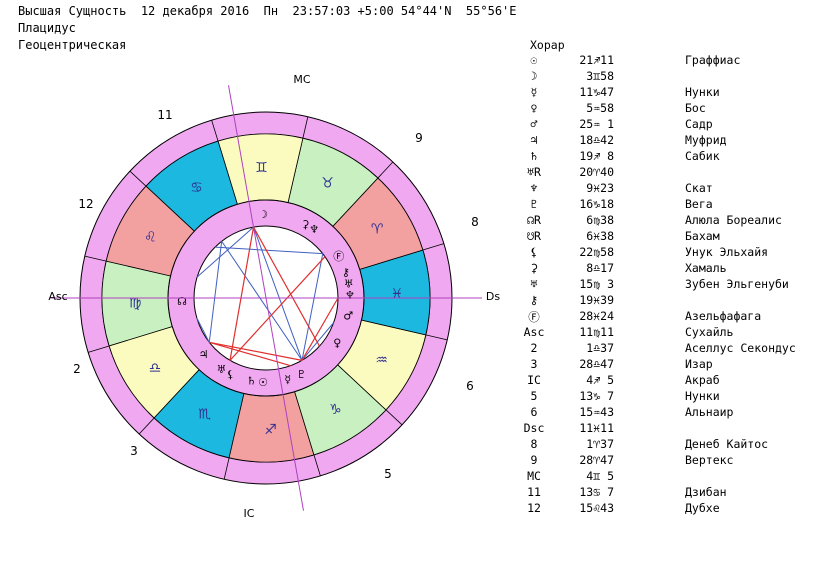  I want to click on row-name: 2, so click(534, 348).